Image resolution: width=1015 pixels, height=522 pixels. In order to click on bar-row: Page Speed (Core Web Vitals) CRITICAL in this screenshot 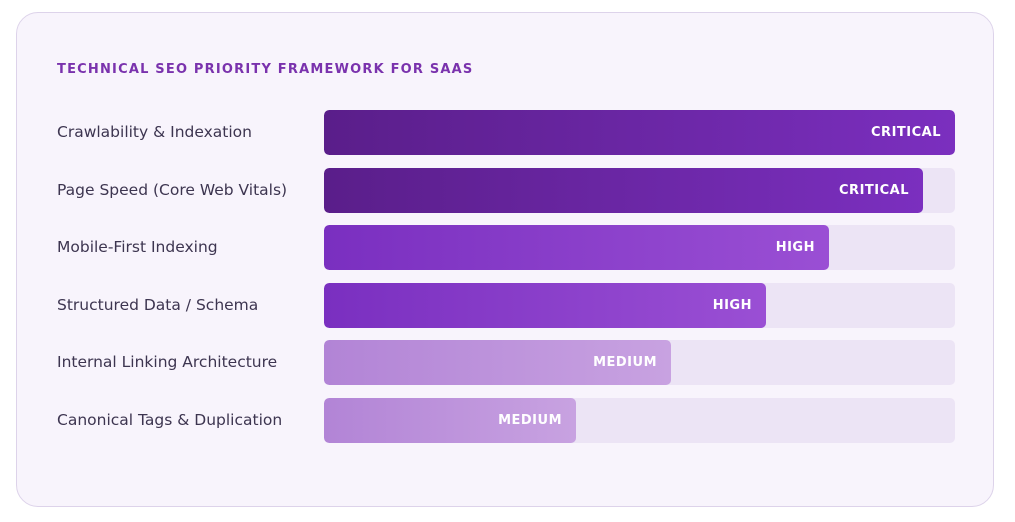, I will do `click(506, 190)`.